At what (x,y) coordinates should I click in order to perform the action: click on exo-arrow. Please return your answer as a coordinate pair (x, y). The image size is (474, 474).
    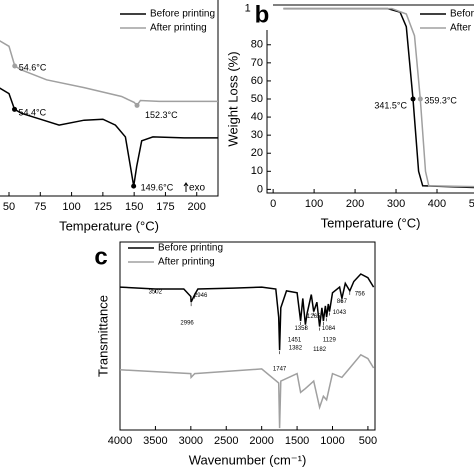
    Looking at the image, I should click on (186, 187).